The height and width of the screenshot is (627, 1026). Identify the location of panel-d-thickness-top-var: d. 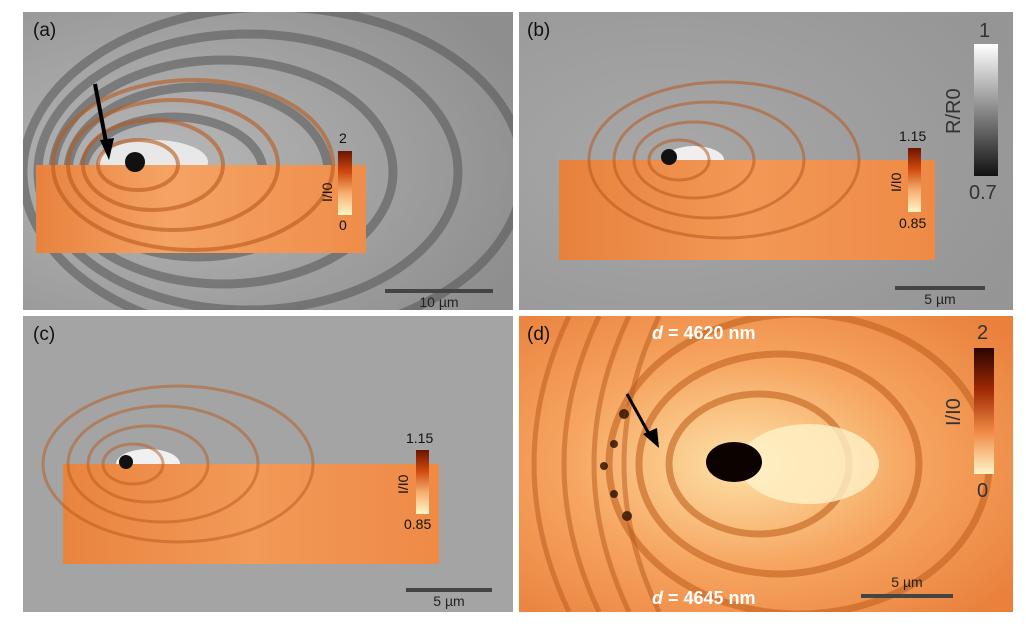
(657, 333).